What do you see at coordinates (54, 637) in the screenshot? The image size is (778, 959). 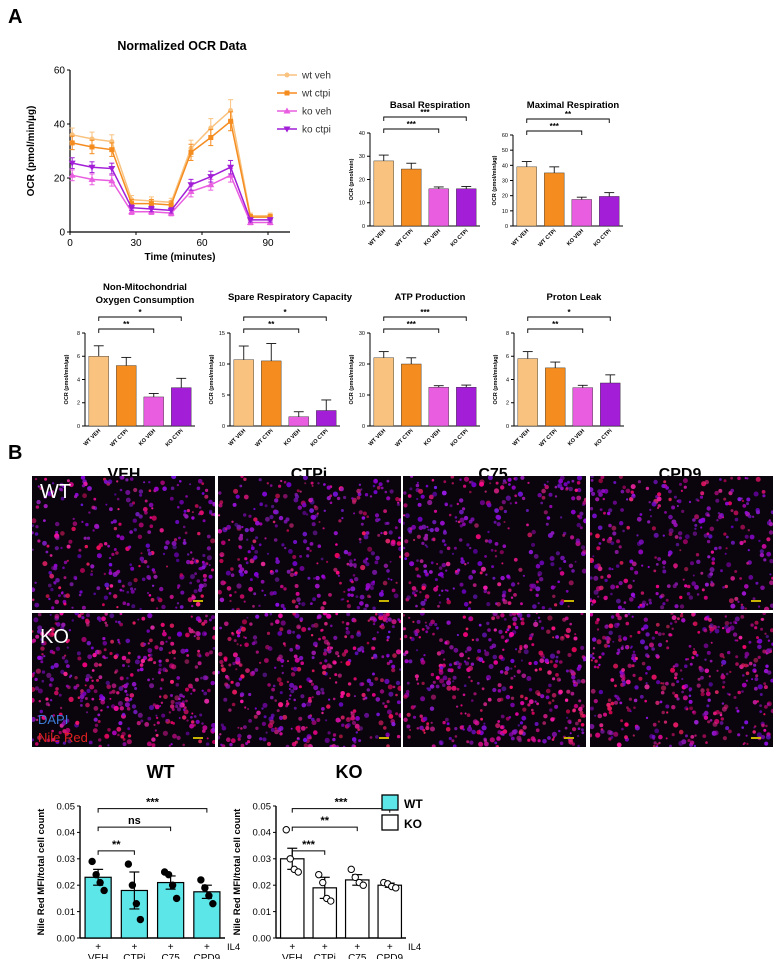 I see `mic-row-label-ko: KO` at bounding box center [54, 637].